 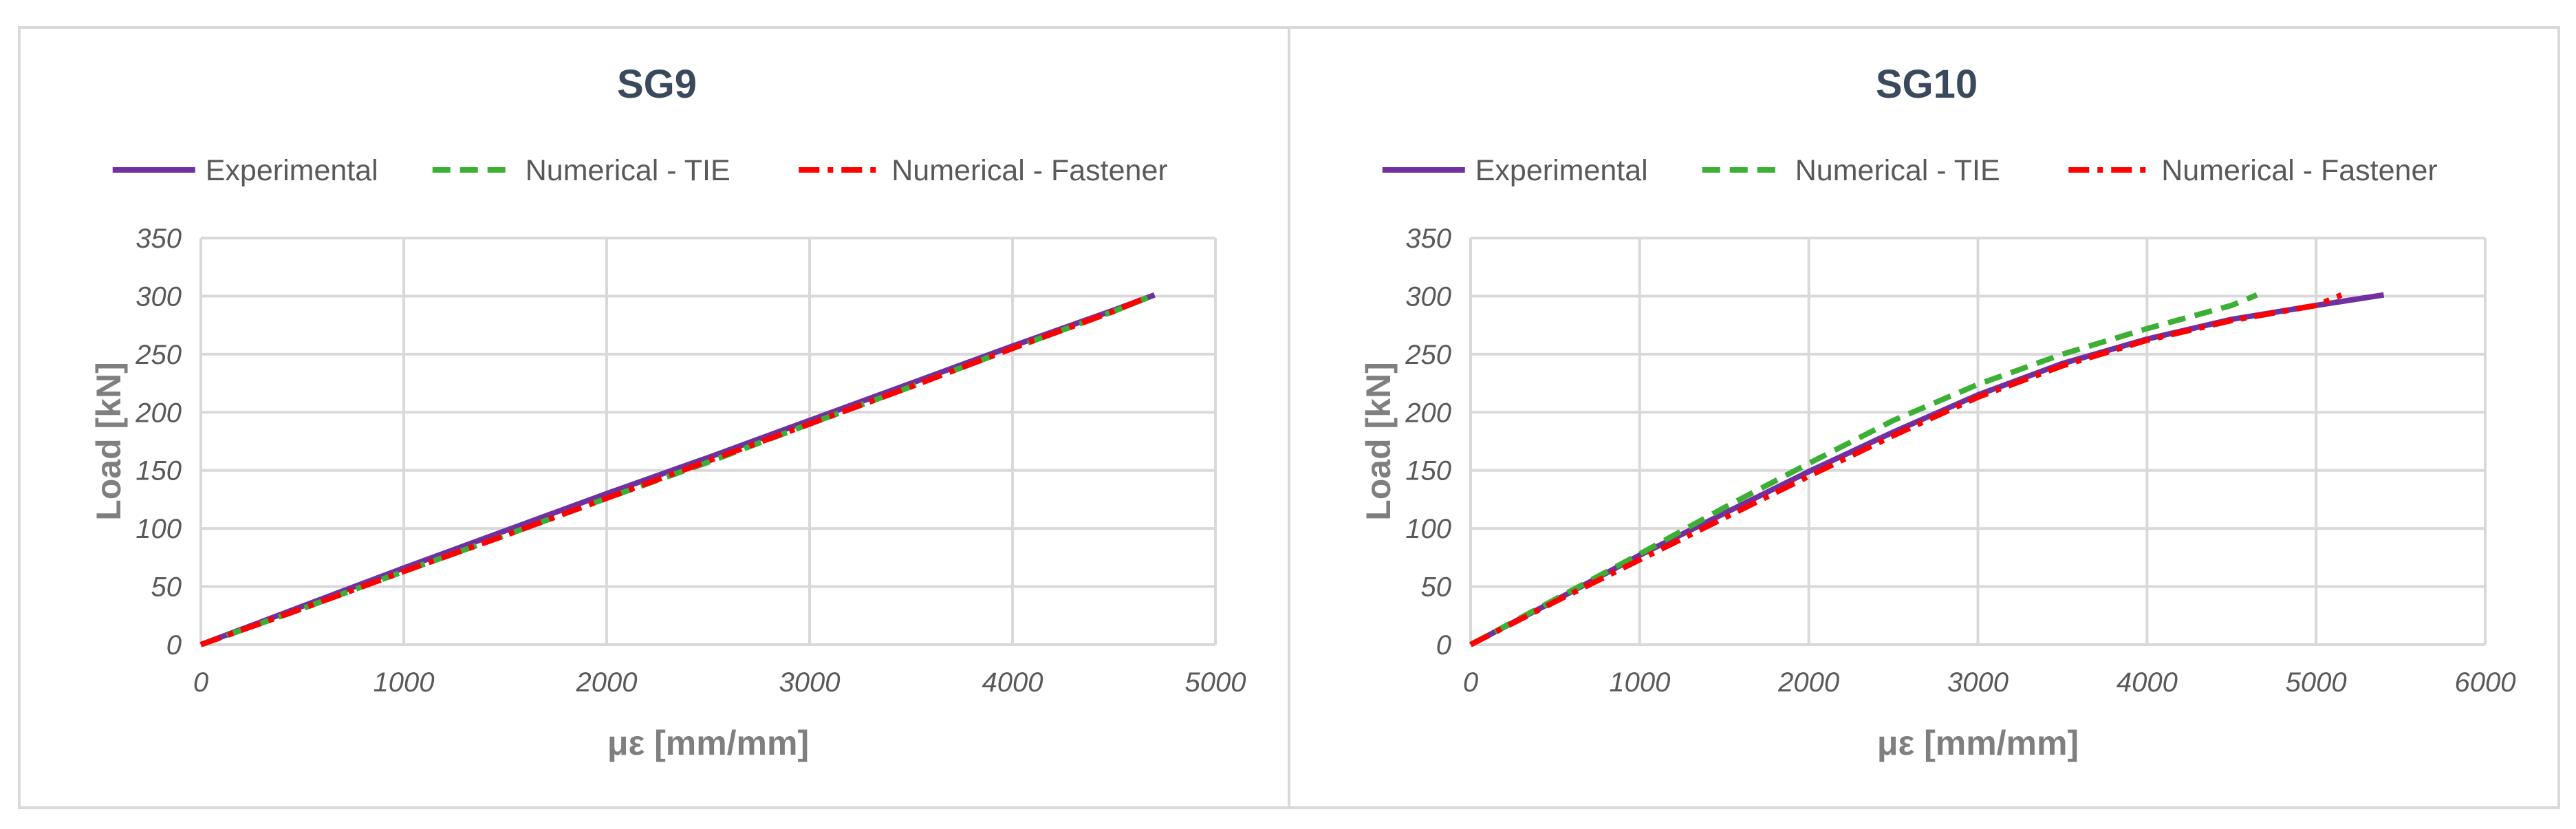 I want to click on chart-title: SG10, so click(x=1927, y=84).